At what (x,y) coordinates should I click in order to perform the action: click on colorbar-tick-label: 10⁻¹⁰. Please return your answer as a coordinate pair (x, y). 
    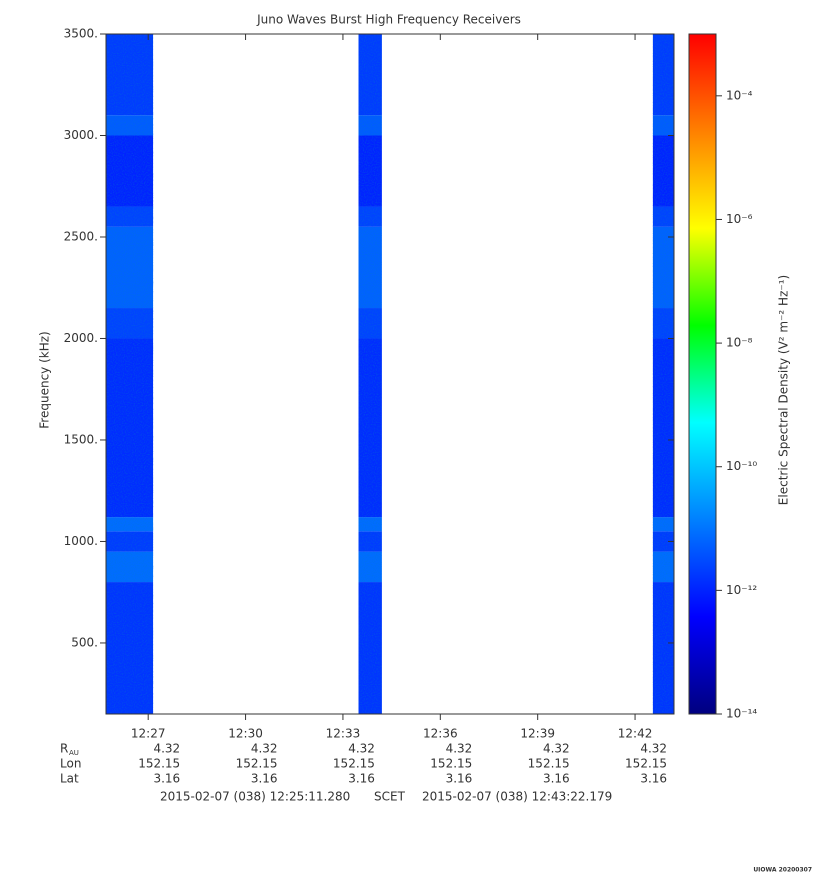
    Looking at the image, I should click on (741, 466).